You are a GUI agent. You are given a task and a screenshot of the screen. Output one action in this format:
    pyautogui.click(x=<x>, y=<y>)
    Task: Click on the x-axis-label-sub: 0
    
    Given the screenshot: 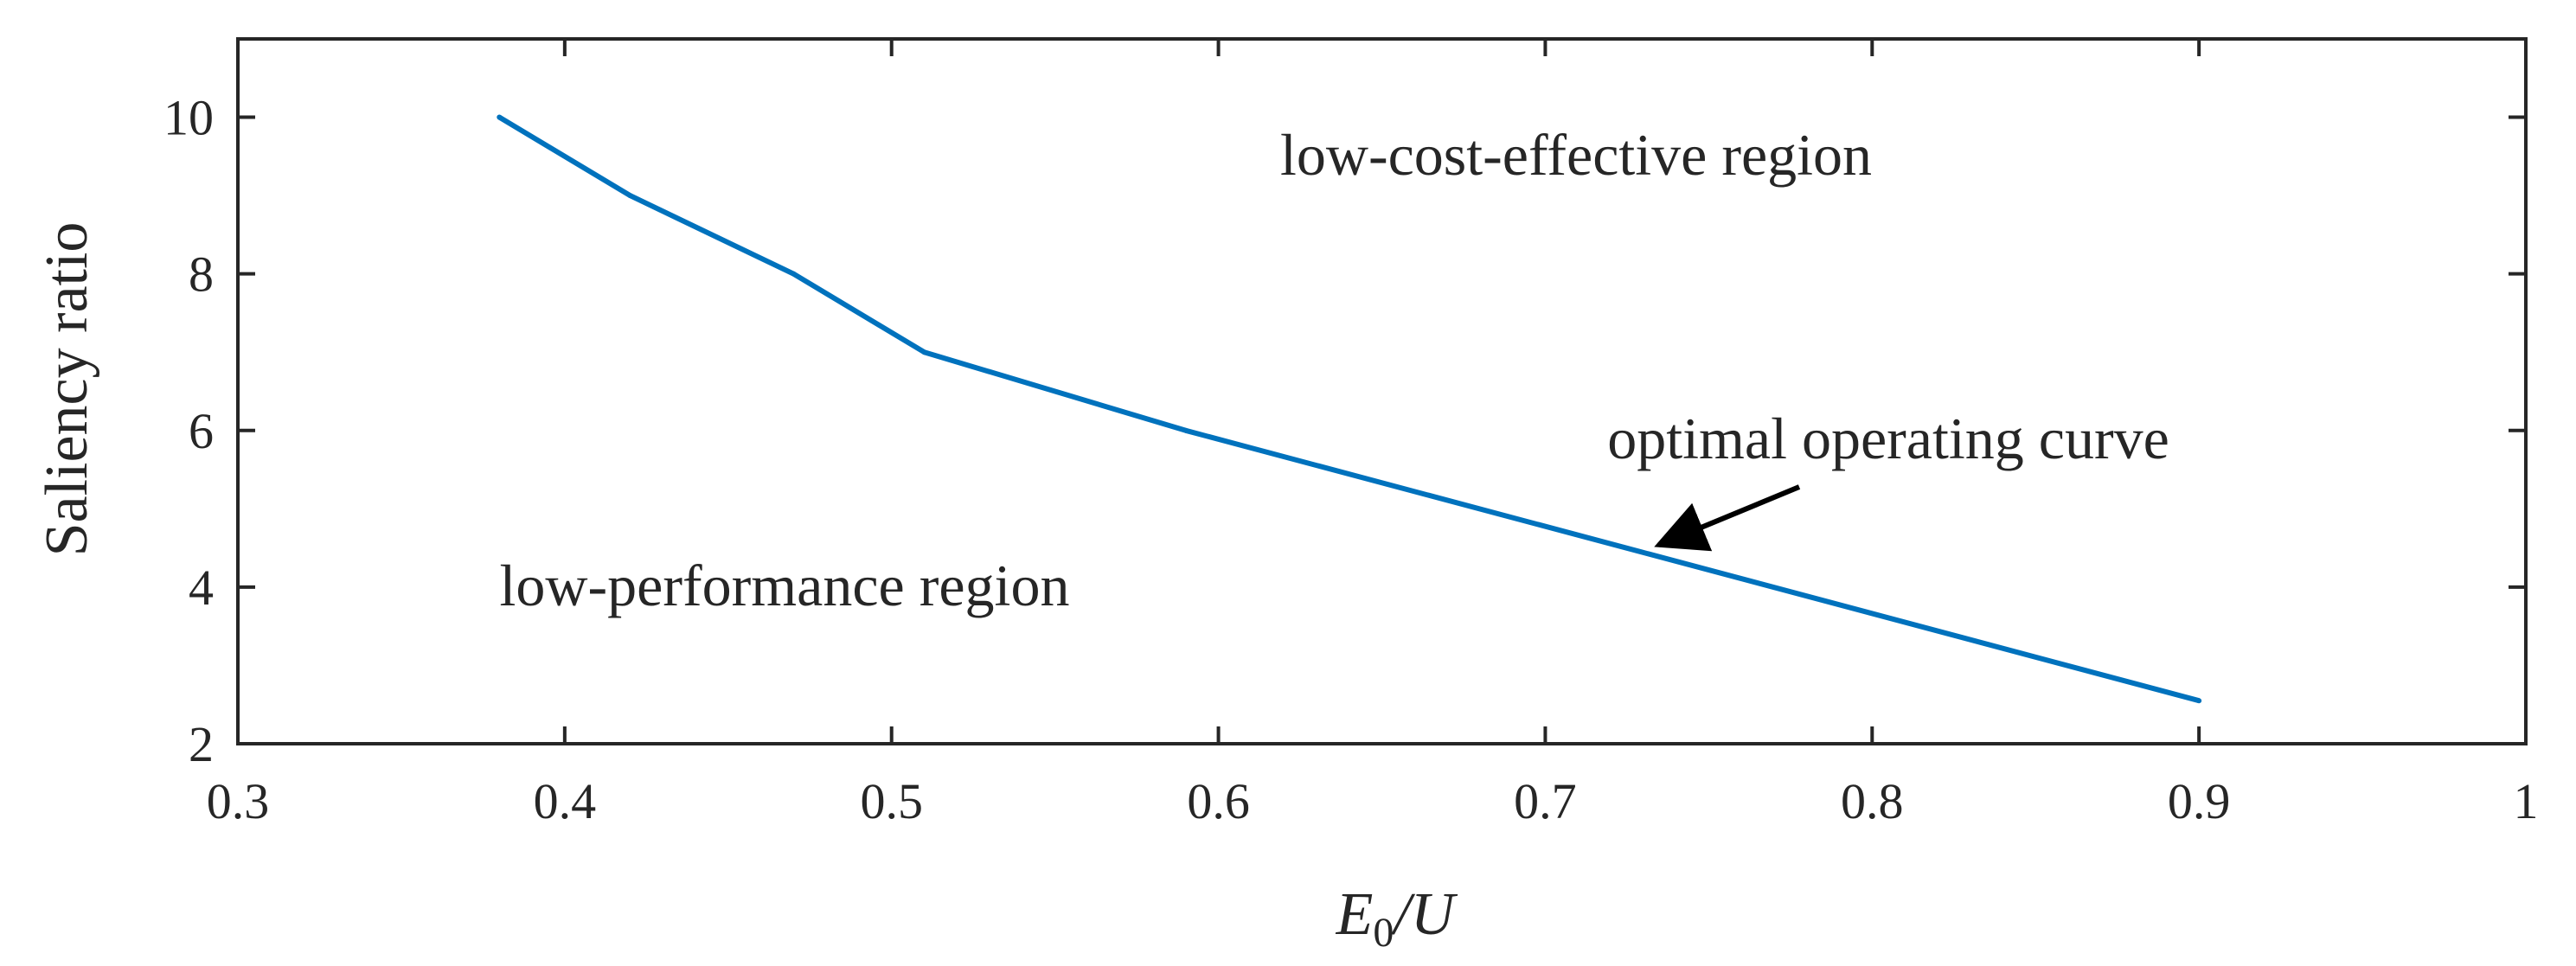 What is the action you would take?
    pyautogui.click(x=1383, y=933)
    